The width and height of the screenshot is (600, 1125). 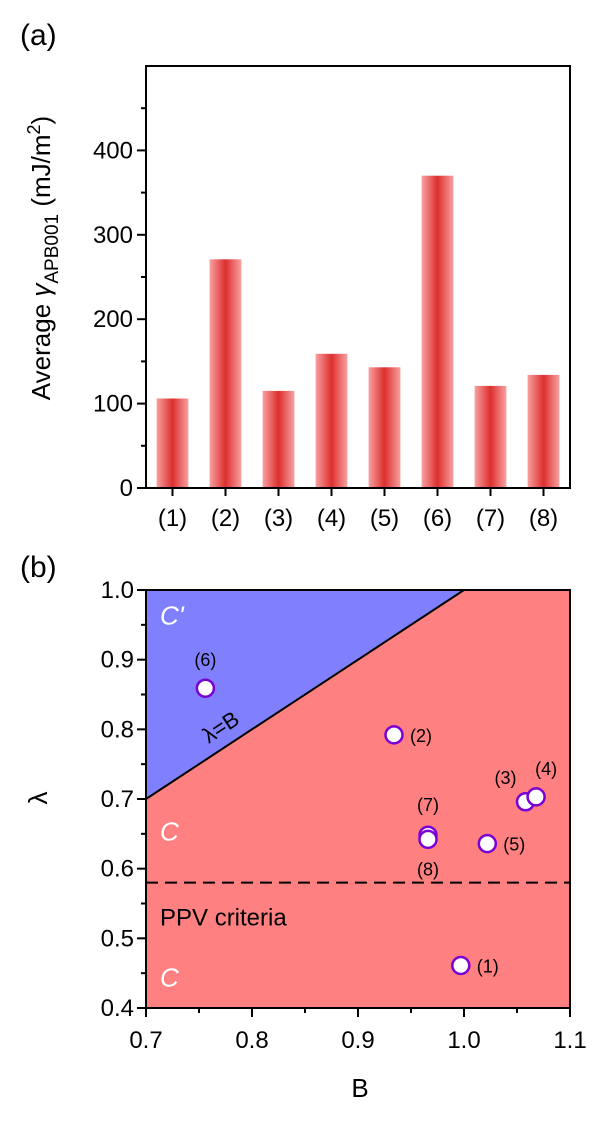 I want to click on y-tick-label: 100, so click(x=113, y=404).